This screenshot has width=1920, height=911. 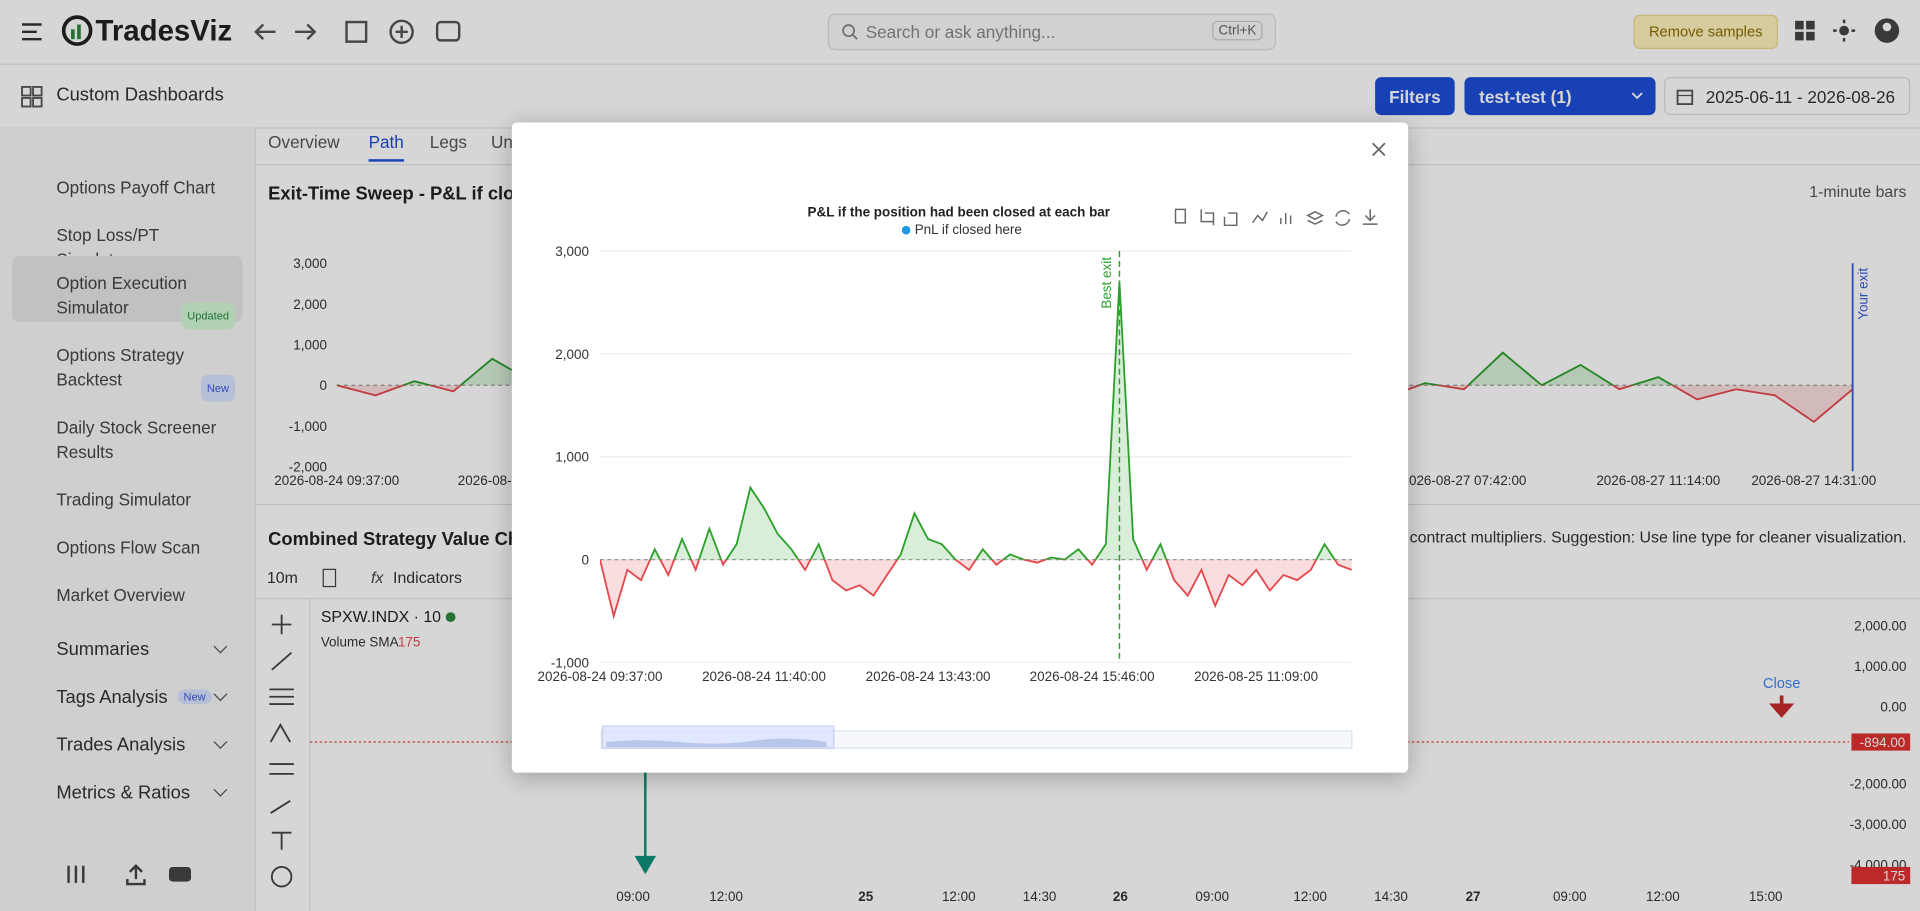 I want to click on price-axis-label: -2,000.00, so click(x=1878, y=784).